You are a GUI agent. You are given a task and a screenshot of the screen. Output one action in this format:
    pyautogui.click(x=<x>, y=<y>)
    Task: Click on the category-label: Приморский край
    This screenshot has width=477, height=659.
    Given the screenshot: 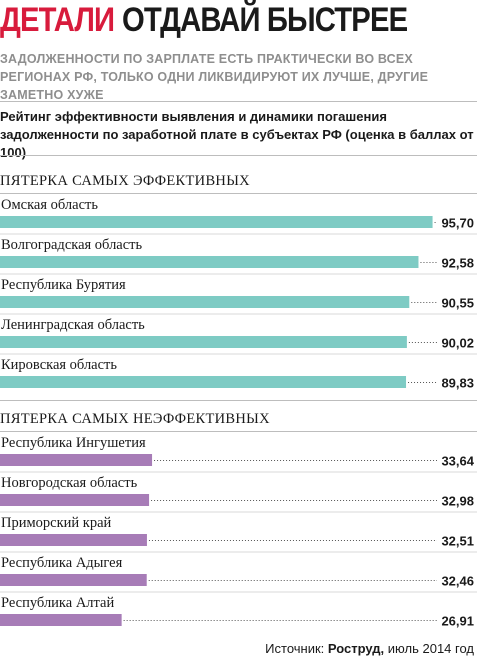 What is the action you would take?
    pyautogui.click(x=56, y=523)
    